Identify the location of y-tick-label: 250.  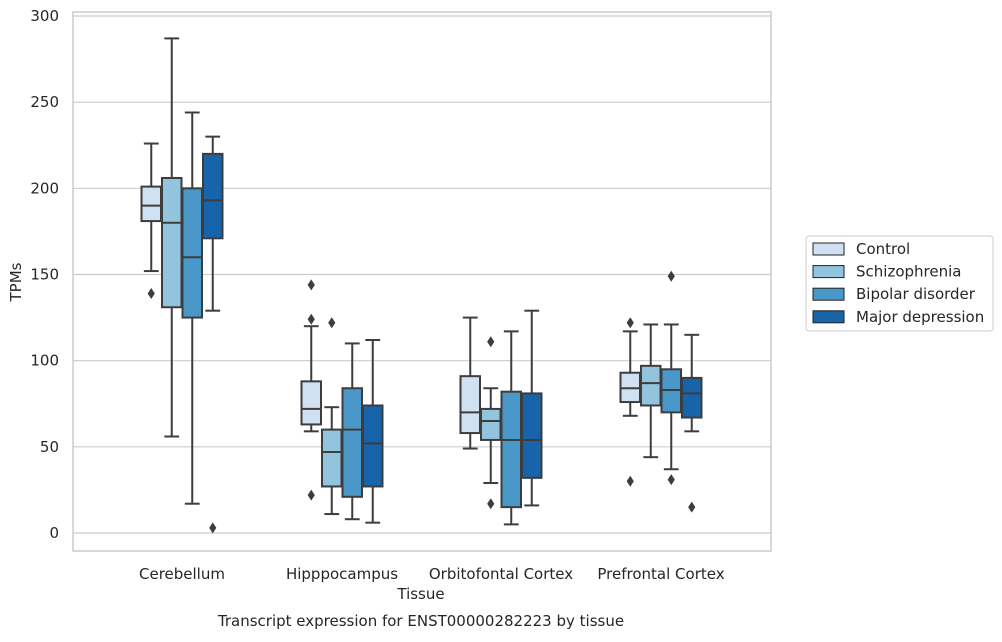
(44, 102).